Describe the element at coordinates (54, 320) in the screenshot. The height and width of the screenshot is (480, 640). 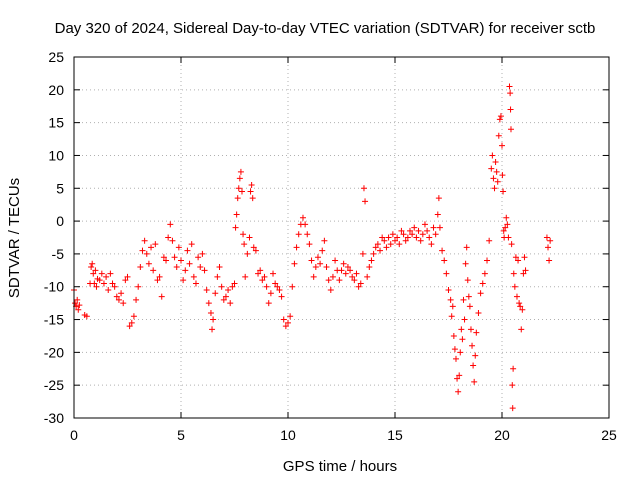
I see `y-tick-label: -15` at that location.